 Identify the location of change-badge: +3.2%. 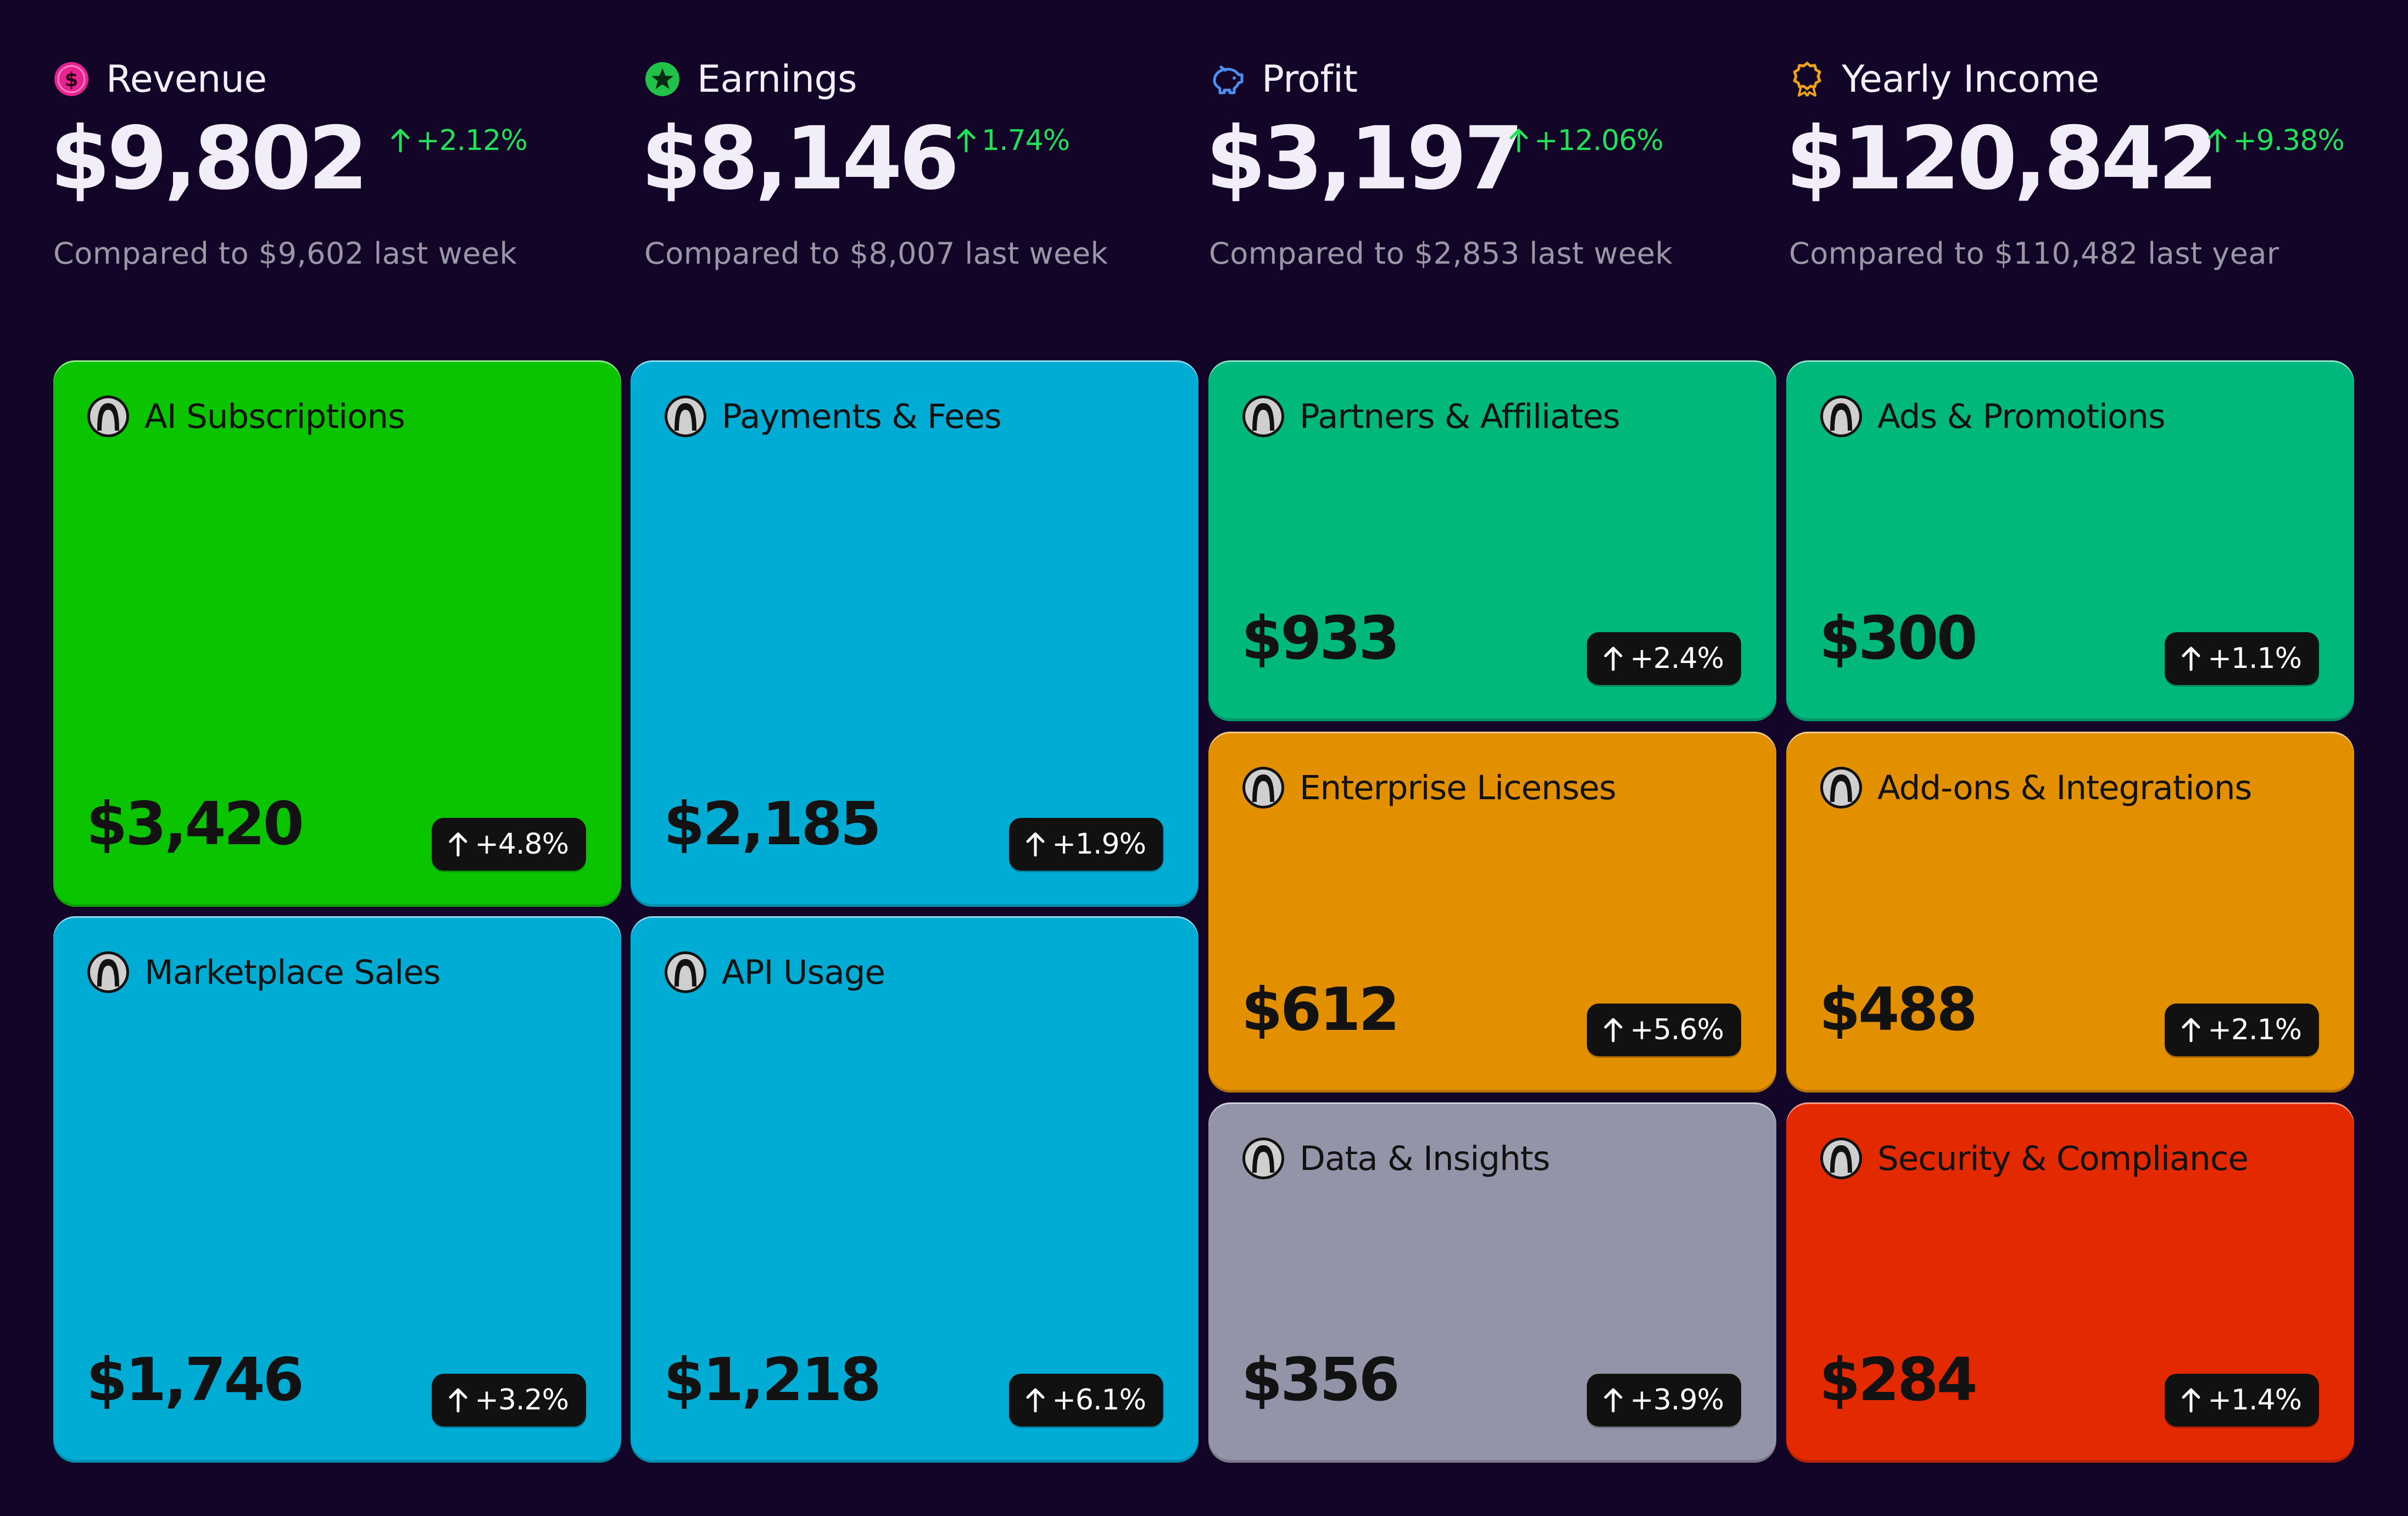
(509, 1400).